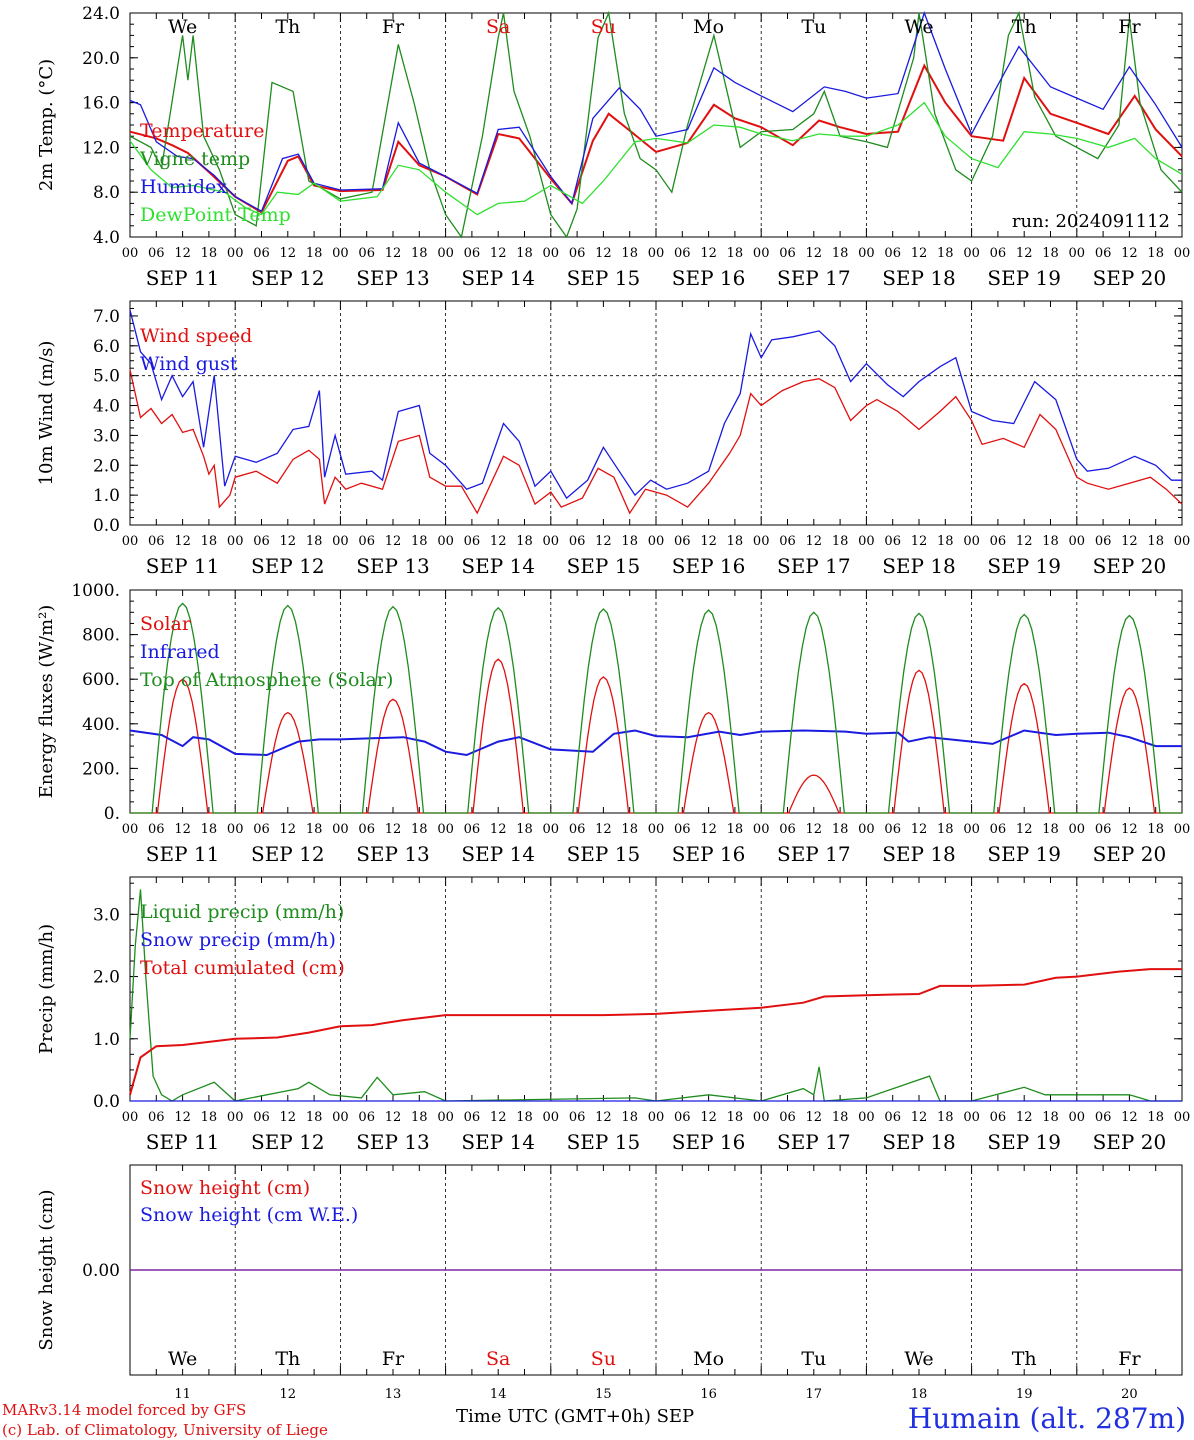 The height and width of the screenshot is (1440, 1194). I want to click on legend-entry: Vigne temp, so click(194, 159).